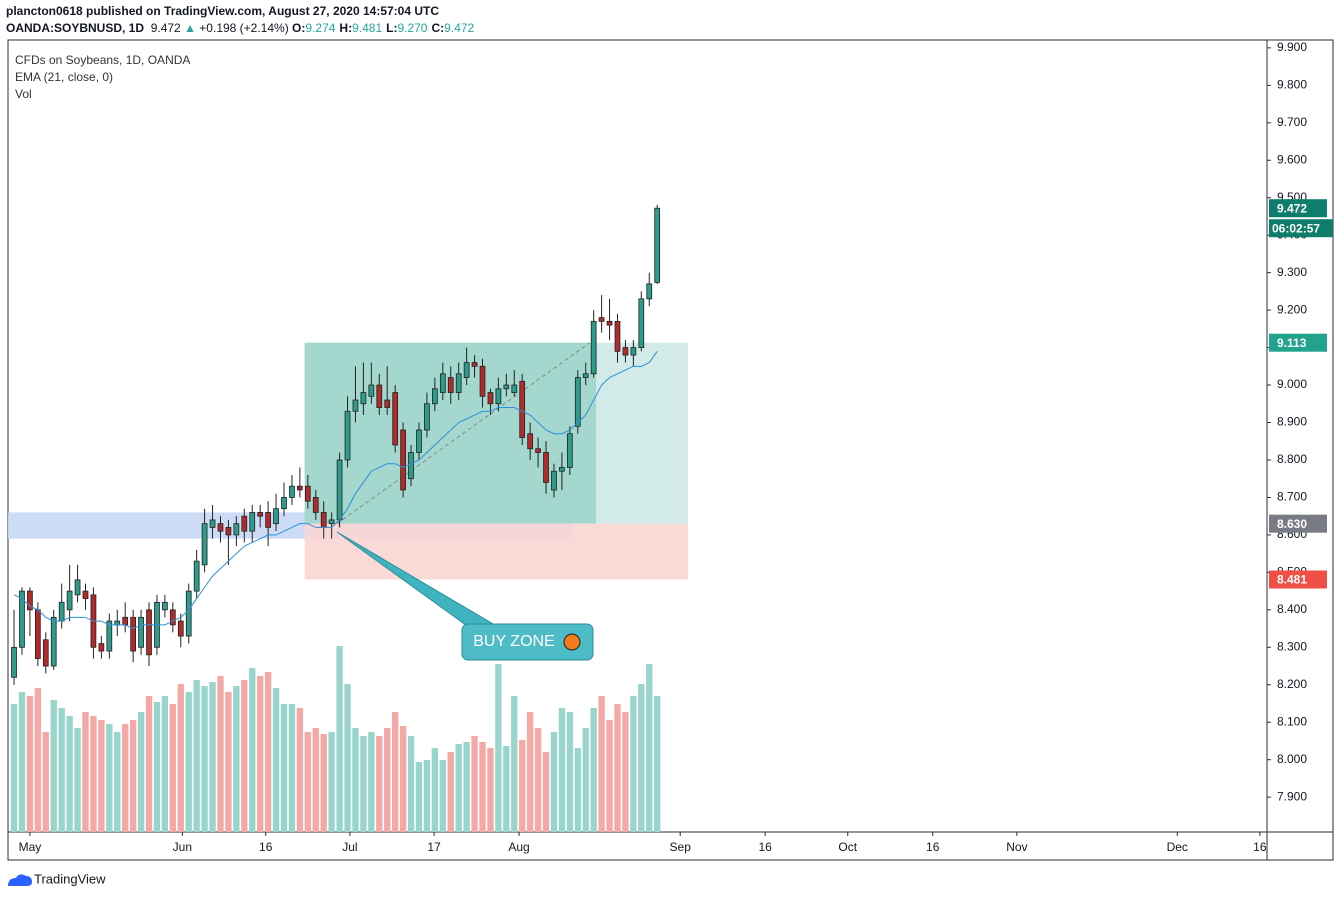 The width and height of the screenshot is (1339, 898). What do you see at coordinates (463, 433) in the screenshot?
I see `trend-line` at bounding box center [463, 433].